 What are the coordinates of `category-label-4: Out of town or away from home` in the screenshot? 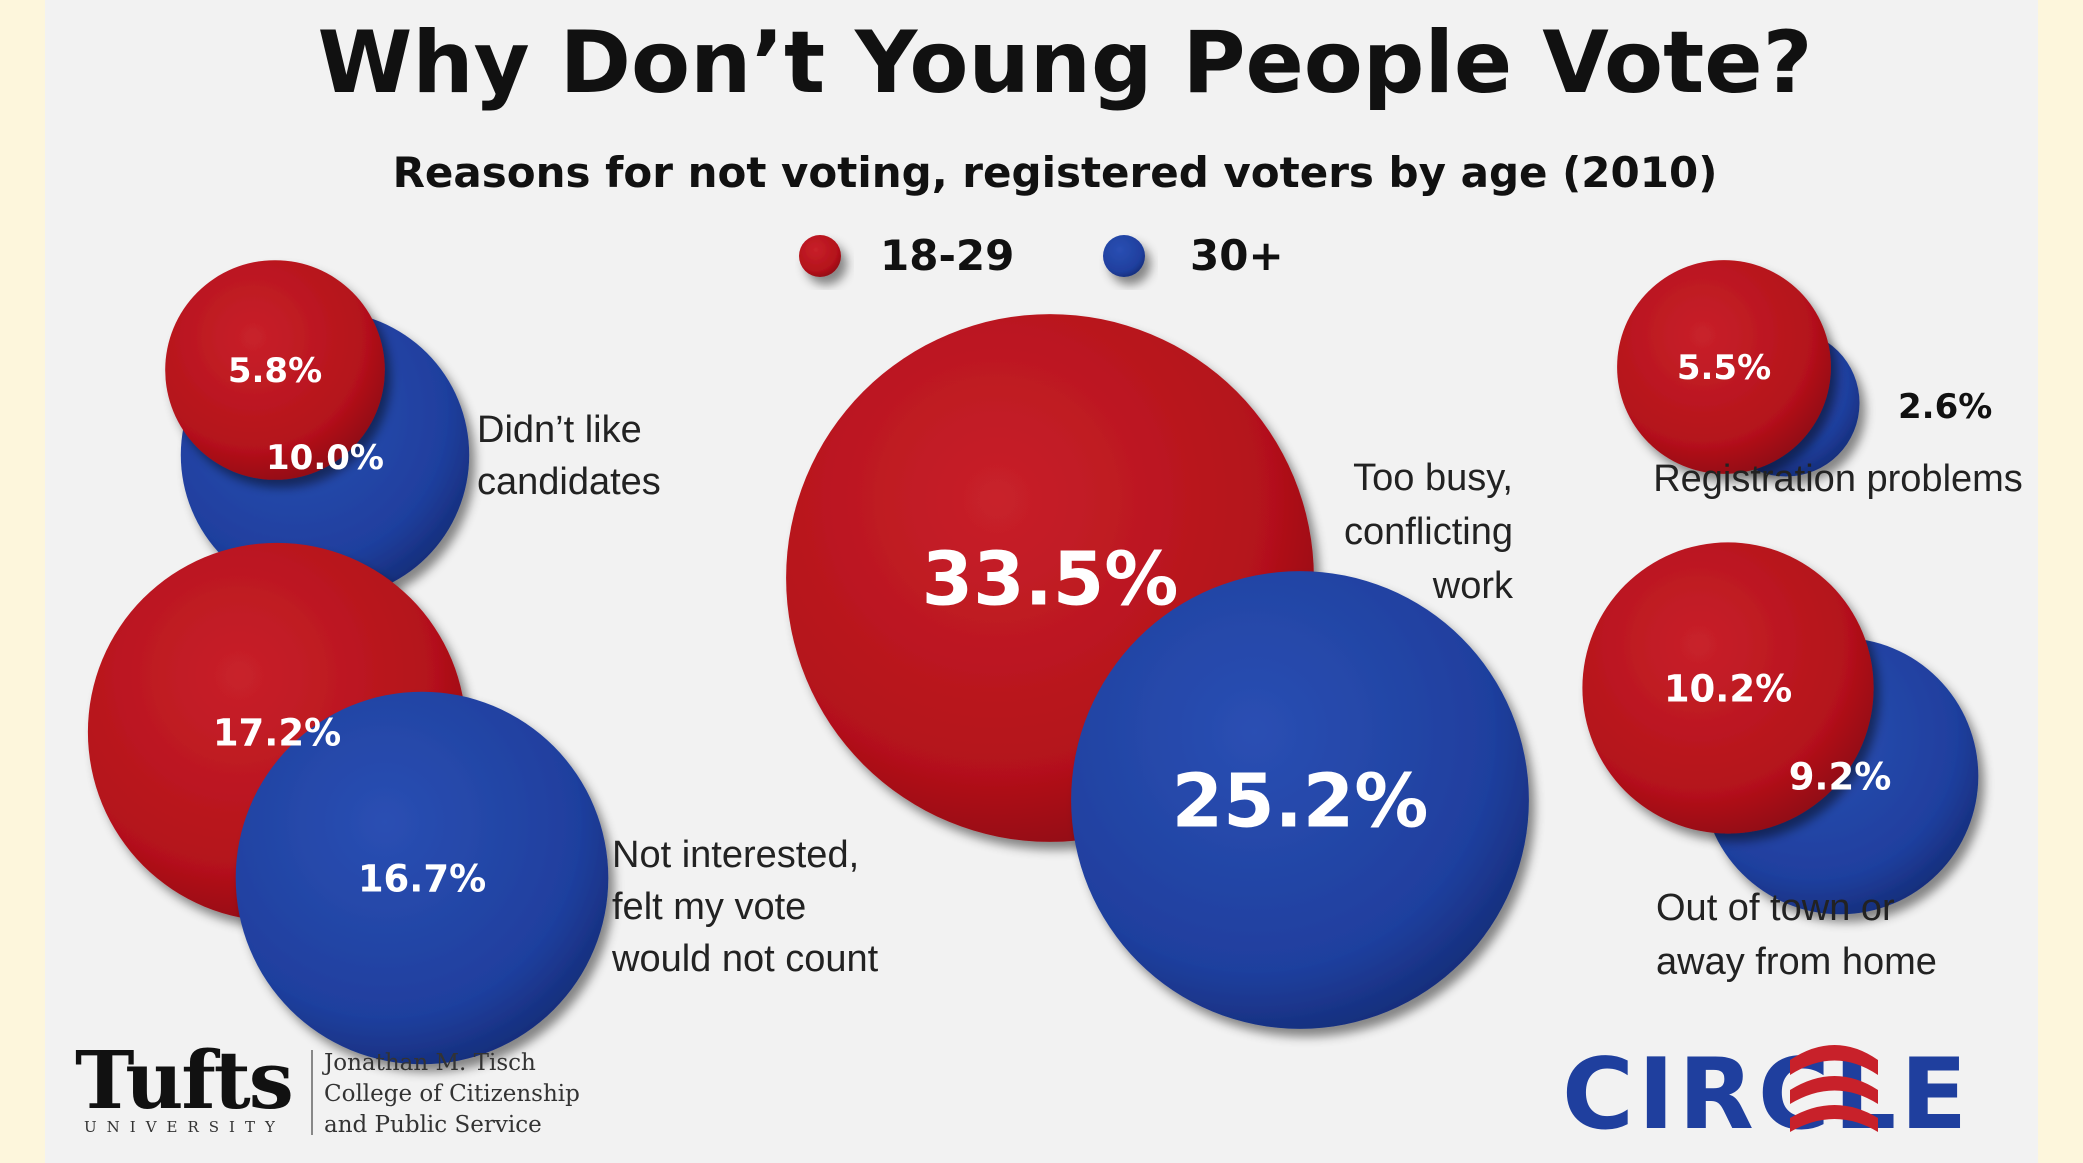 It's located at (1796, 935).